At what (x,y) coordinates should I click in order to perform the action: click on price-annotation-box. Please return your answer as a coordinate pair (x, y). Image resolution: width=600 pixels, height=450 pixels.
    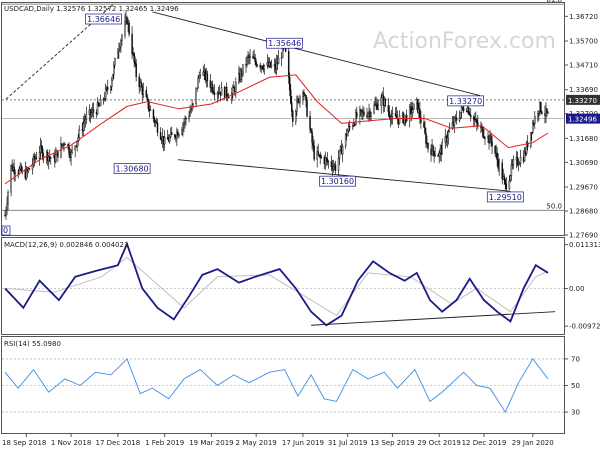
    Looking at the image, I should click on (284, 43).